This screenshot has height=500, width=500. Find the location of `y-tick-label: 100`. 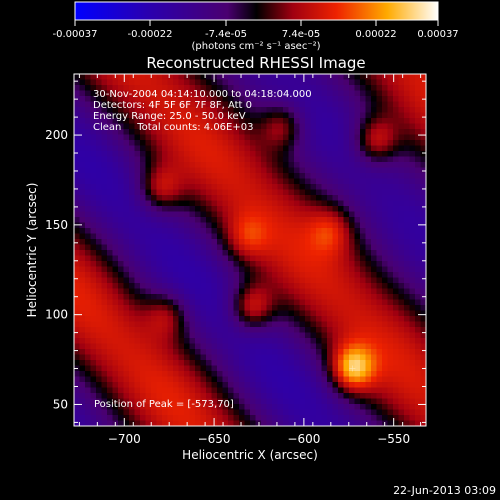

y-tick-label: 100 is located at coordinates (56, 315).